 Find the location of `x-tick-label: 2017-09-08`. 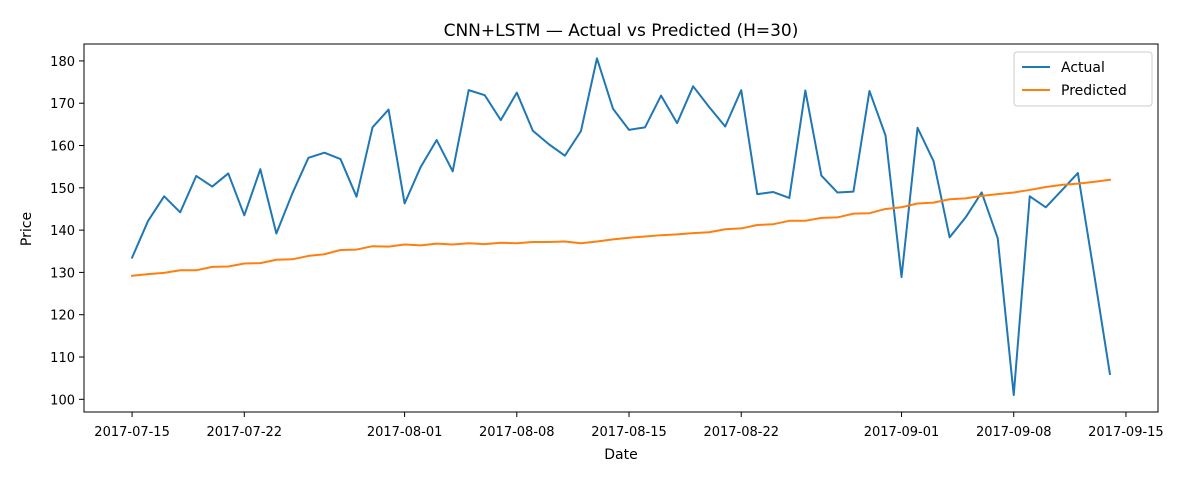

x-tick-label: 2017-09-08 is located at coordinates (1014, 432).